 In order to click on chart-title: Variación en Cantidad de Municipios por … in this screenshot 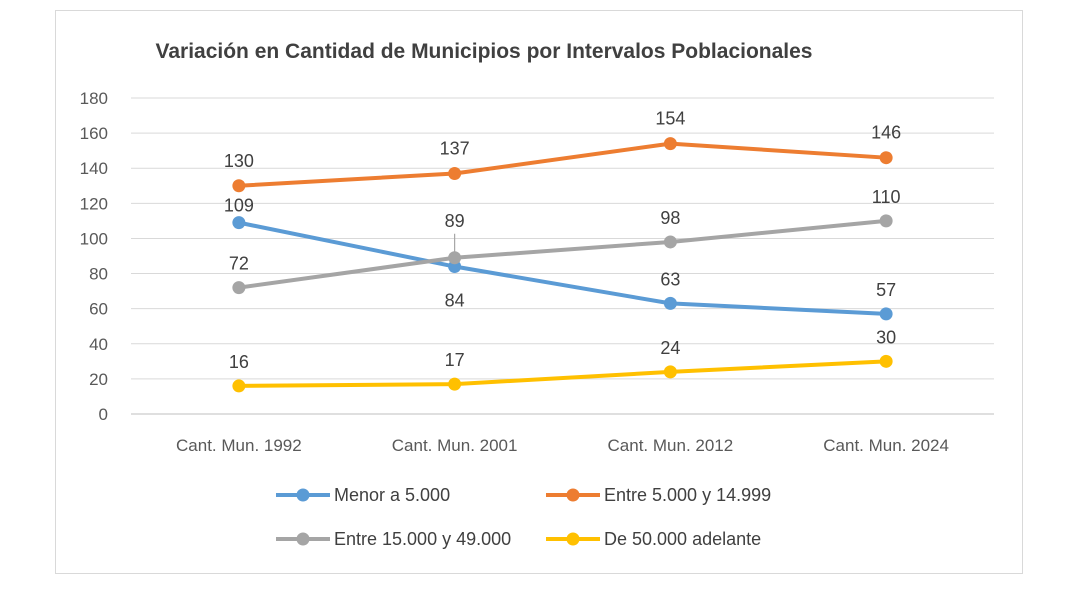, I will do `click(484, 51)`.